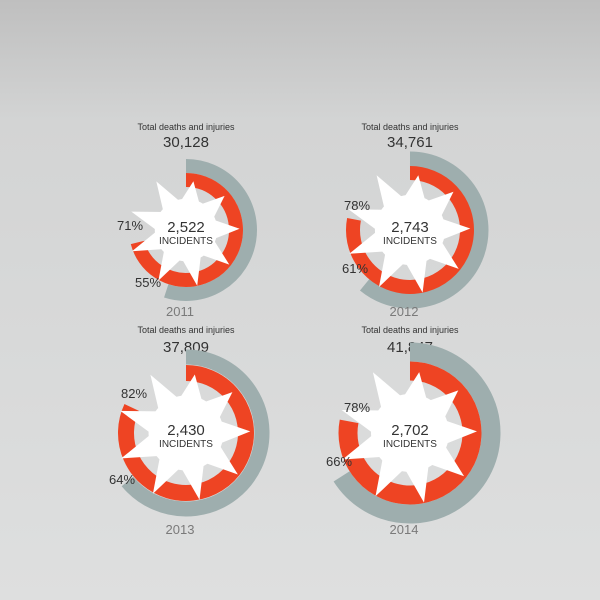 Image resolution: width=600 pixels, height=600 pixels. Describe the element at coordinates (186, 142) in the screenshot. I see `total-value: 30,128` at that location.